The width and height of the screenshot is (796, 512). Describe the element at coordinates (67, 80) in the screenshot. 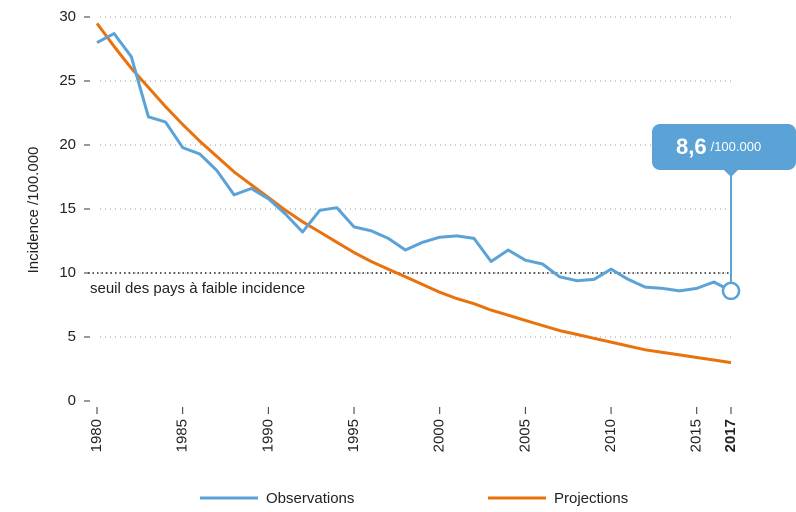

I see `y-tick-label: 25` at that location.